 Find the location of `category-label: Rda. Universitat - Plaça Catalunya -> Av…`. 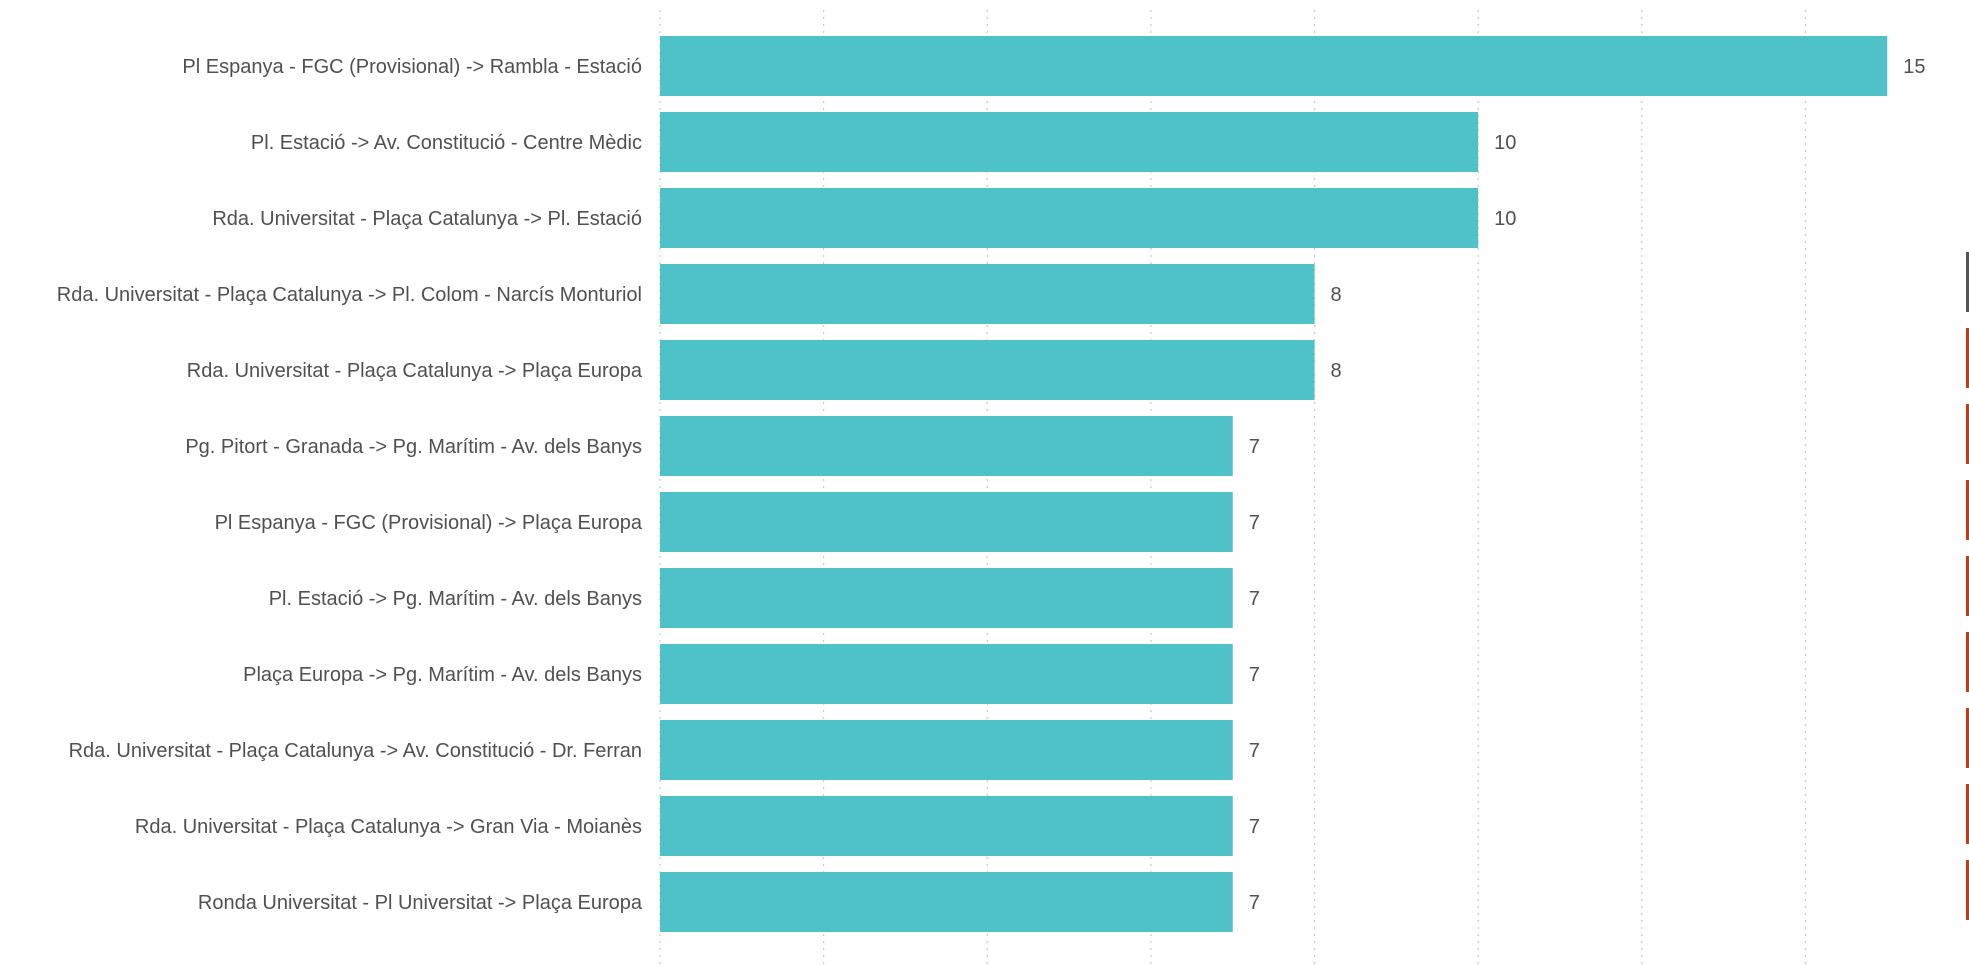

category-label: Rda. Universitat - Plaça Catalunya -> Av… is located at coordinates (355, 751).